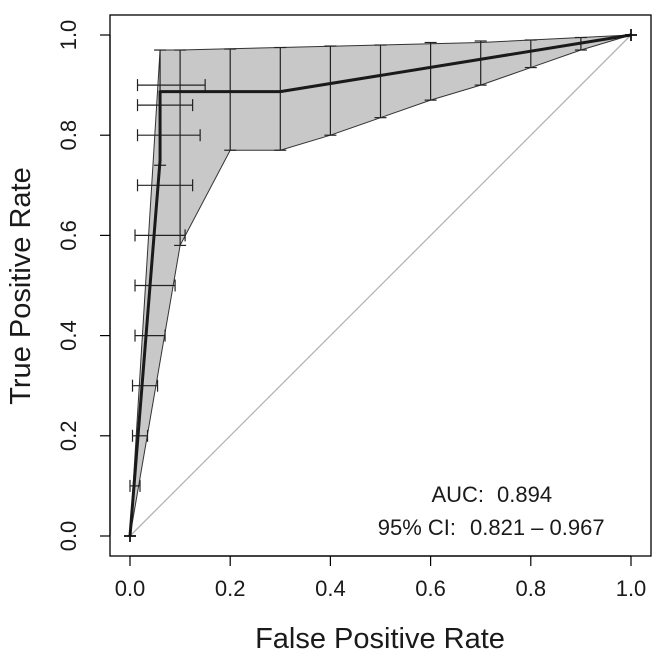 This screenshot has width=666, height=660. I want to click on y-axis: 0.0 0.2 0.4 0.6 0.8 1.0, so click(83, 286).